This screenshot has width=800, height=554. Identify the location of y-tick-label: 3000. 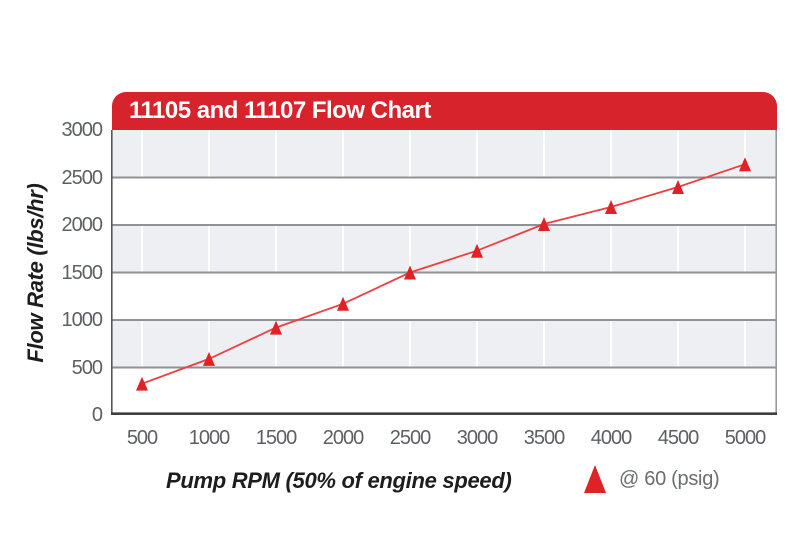
(82, 130).